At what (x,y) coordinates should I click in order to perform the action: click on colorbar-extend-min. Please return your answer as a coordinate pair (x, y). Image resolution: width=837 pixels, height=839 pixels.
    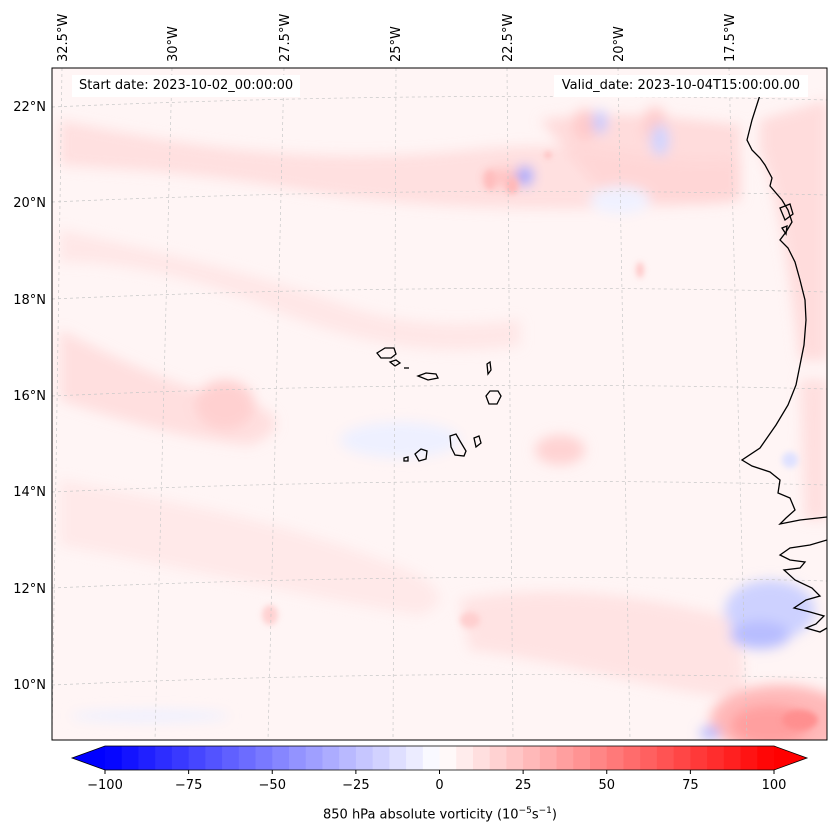
    Looking at the image, I should click on (88, 758).